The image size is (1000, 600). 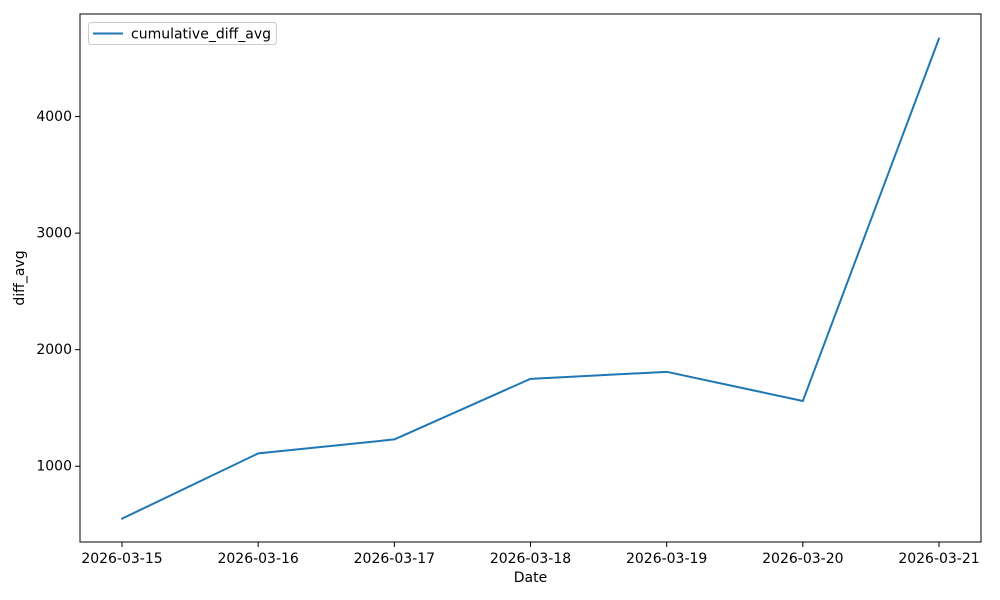 I want to click on x-tick-label: 2026-03-20, so click(x=802, y=559).